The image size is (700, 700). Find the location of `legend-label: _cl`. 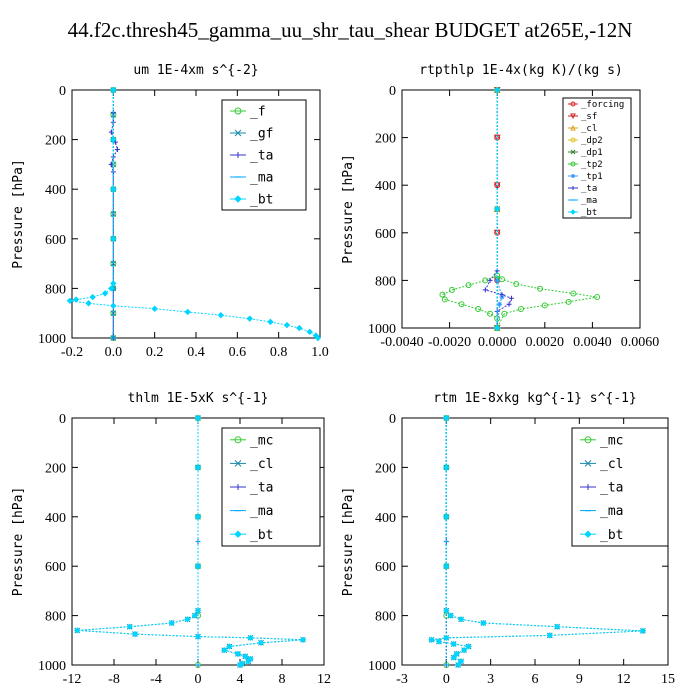

legend-label: _cl is located at coordinates (589, 129).